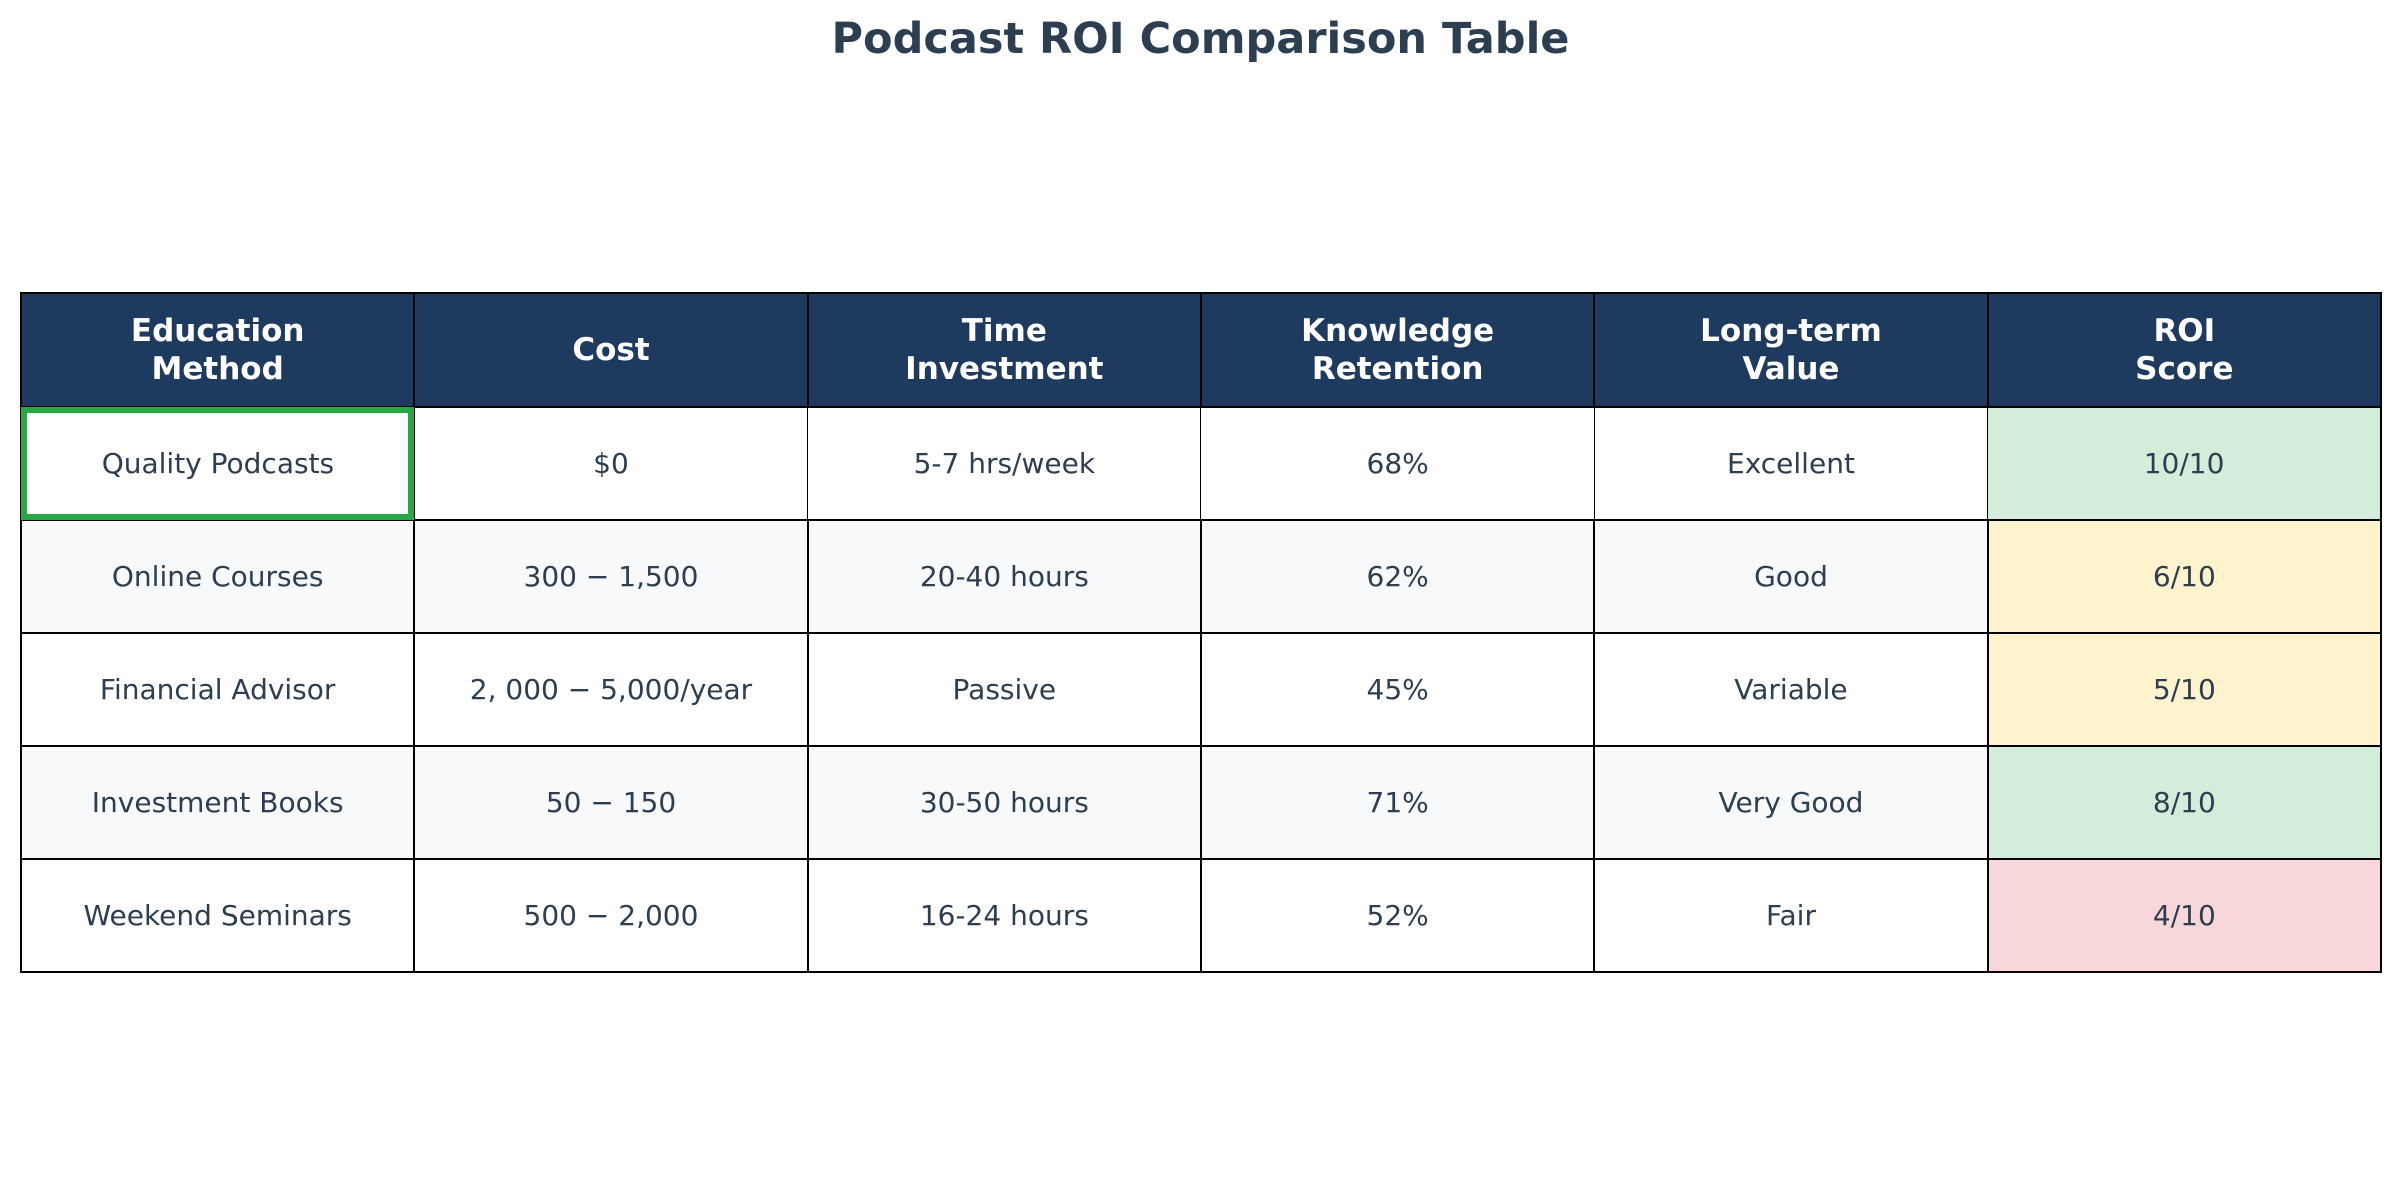 The image size is (2401, 1179). What do you see at coordinates (2184, 350) in the screenshot?
I see `column-header: ROI Score` at bounding box center [2184, 350].